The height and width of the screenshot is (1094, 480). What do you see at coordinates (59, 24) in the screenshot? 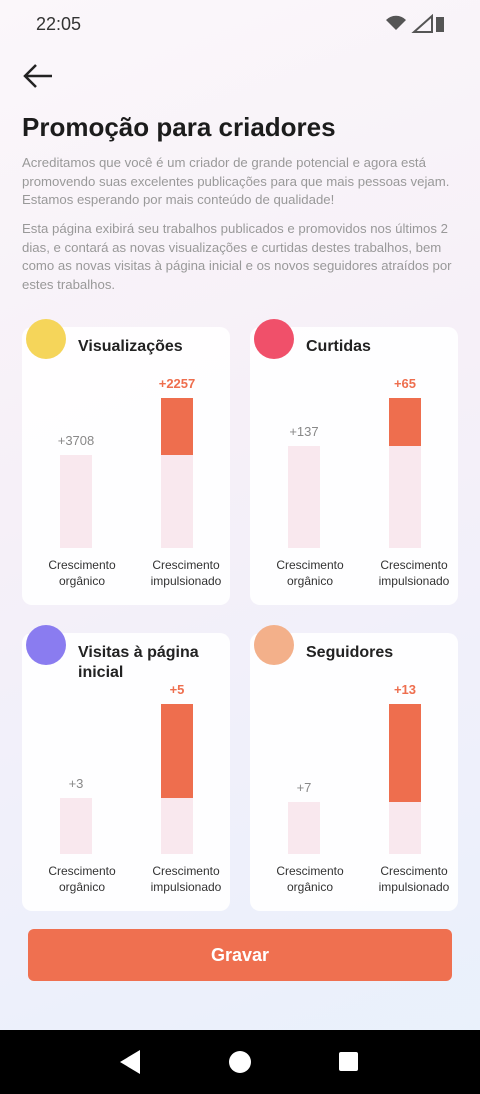
I see `time: 22:05` at bounding box center [59, 24].